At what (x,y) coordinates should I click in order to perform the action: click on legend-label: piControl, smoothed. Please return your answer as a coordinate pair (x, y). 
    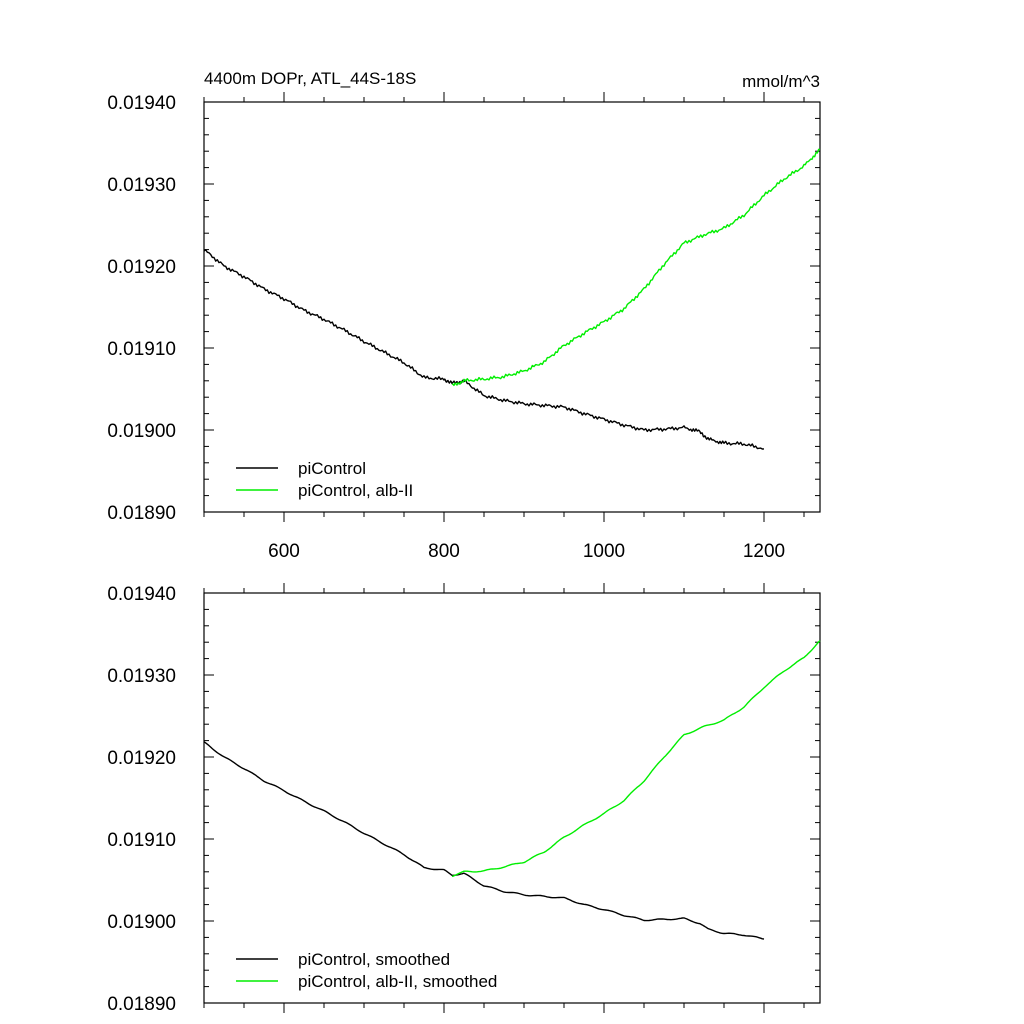
    Looking at the image, I should click on (374, 959).